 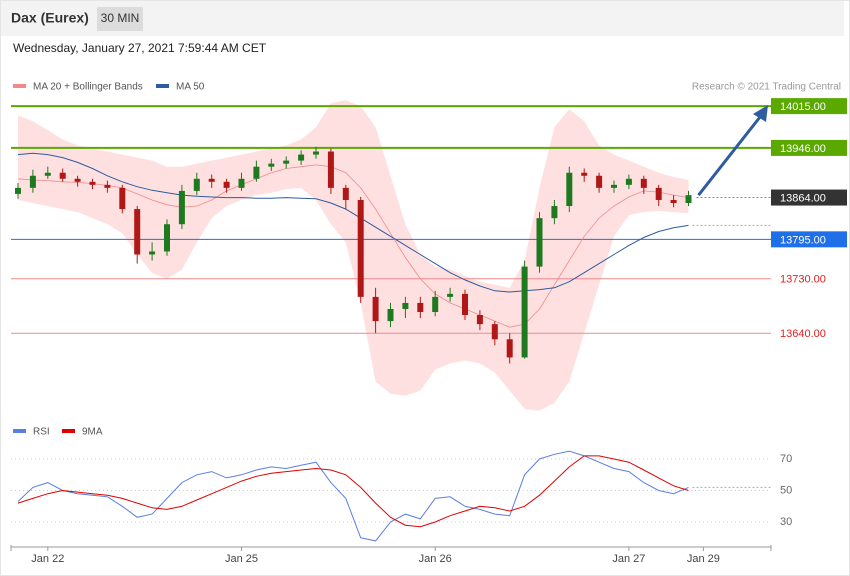 What do you see at coordinates (803, 107) in the screenshot?
I see `level-label: 14015.00` at bounding box center [803, 107].